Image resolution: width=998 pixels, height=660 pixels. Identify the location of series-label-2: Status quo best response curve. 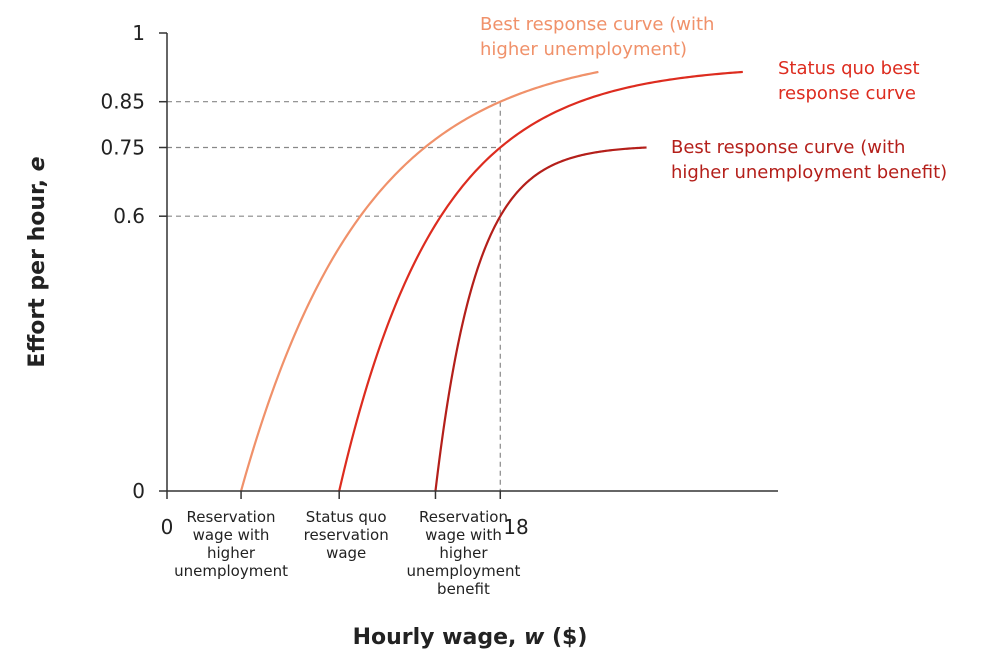
(849, 81).